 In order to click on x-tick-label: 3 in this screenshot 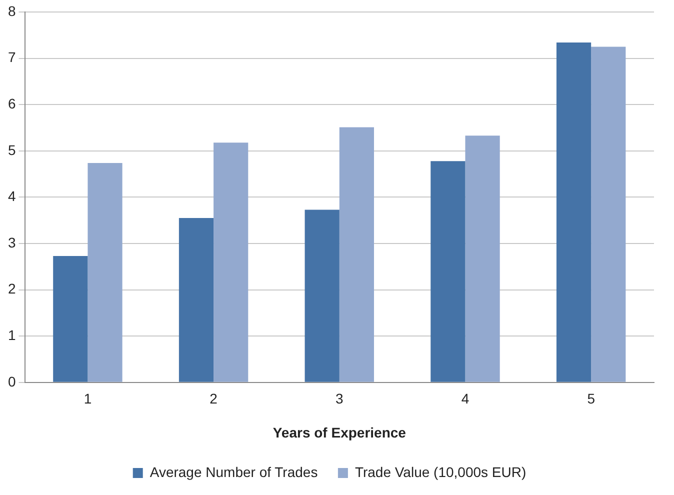, I will do `click(339, 398)`.